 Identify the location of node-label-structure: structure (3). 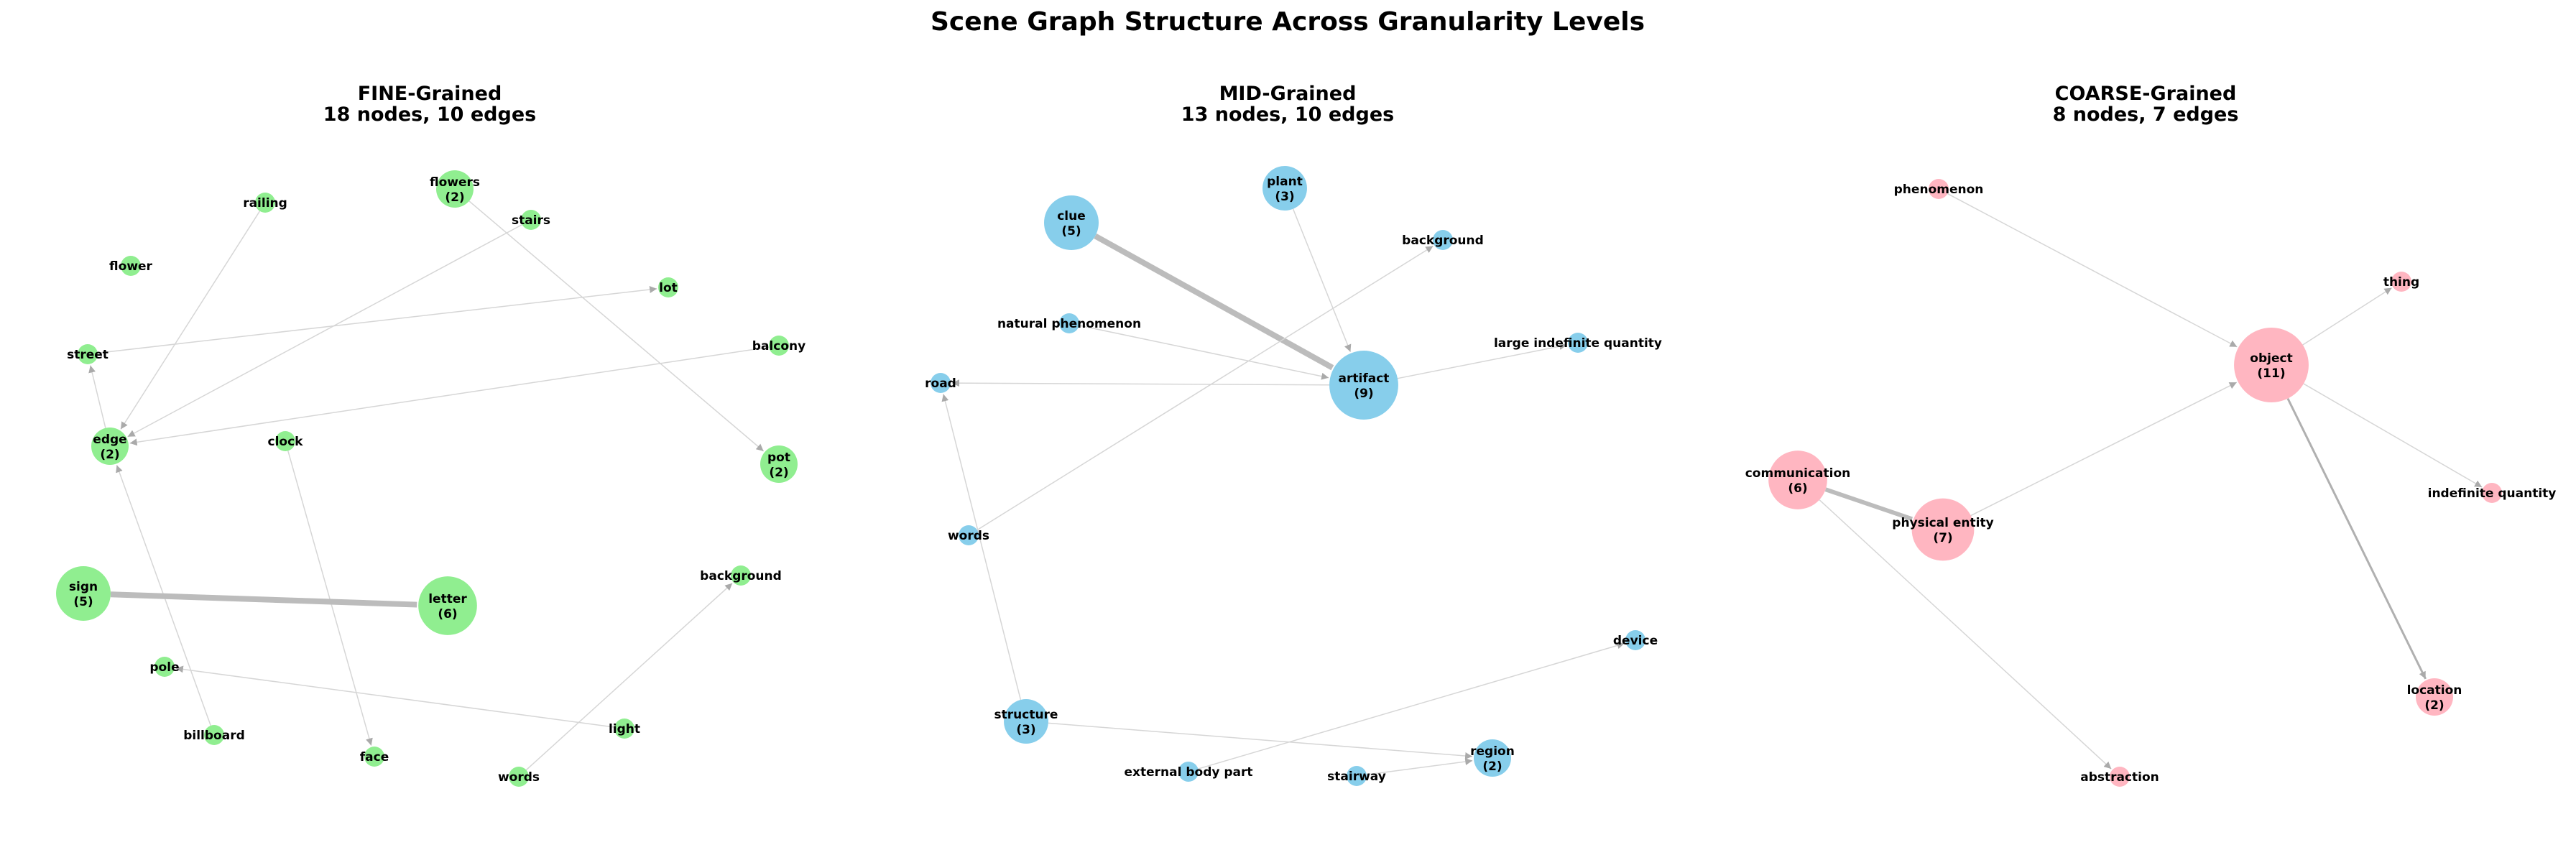
(1026, 722).